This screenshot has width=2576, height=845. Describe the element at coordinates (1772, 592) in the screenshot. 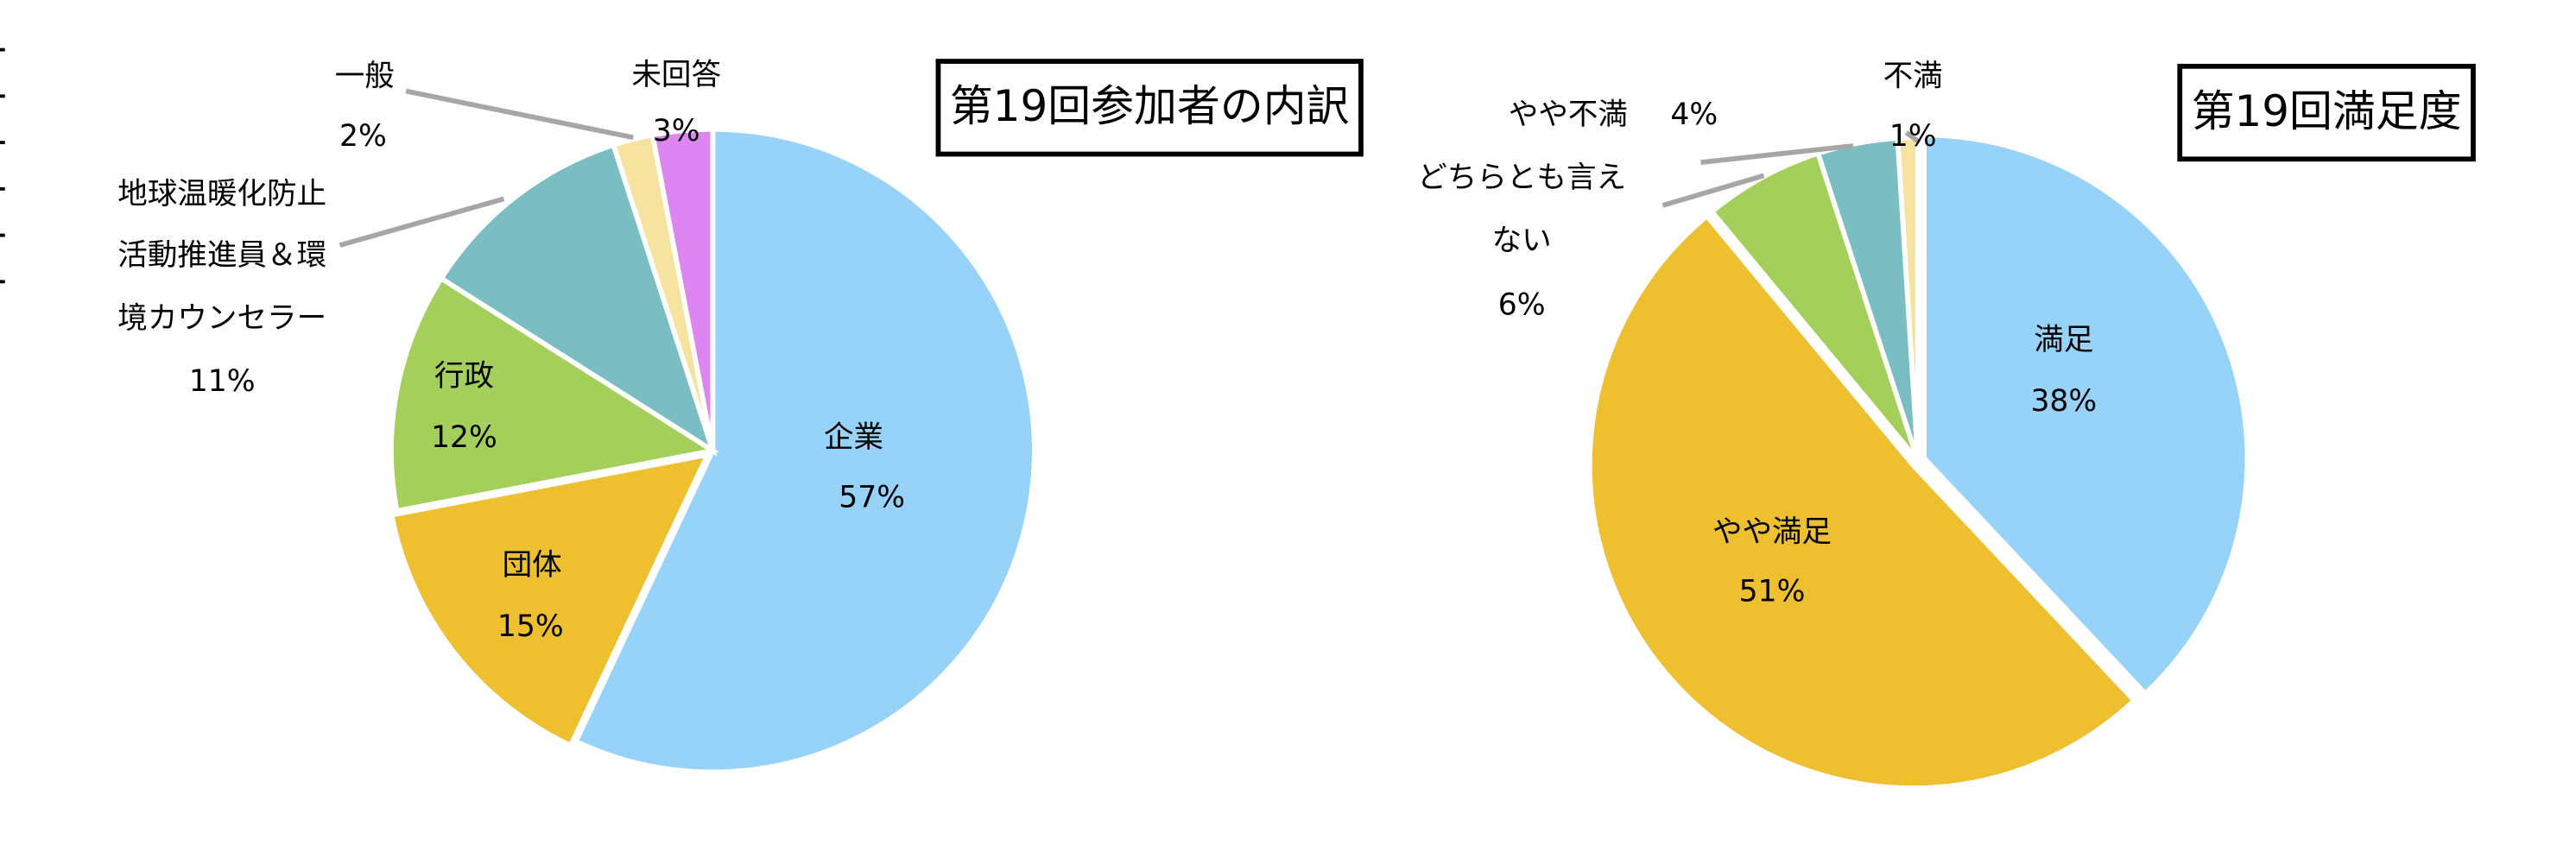

I see `slice-value-label: 51%` at that location.